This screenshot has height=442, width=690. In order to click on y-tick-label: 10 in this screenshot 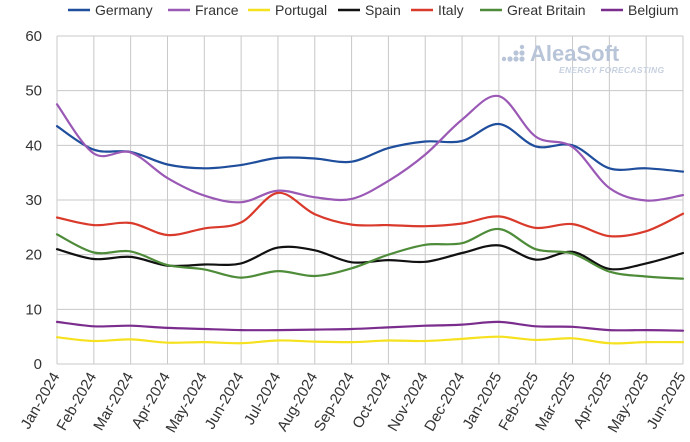, I will do `click(33, 309)`.